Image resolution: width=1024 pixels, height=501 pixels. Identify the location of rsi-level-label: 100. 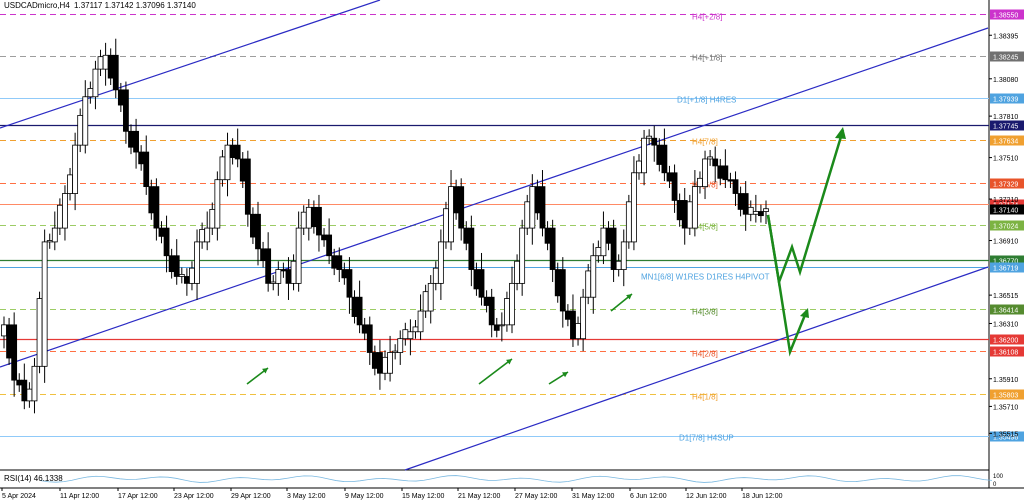
(998, 477).